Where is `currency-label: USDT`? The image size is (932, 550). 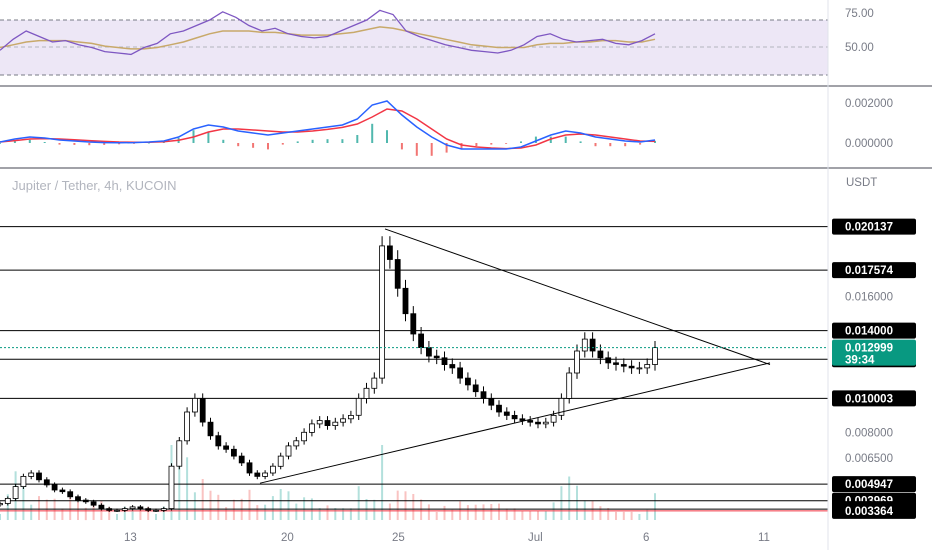 currency-label: USDT is located at coordinates (861, 183).